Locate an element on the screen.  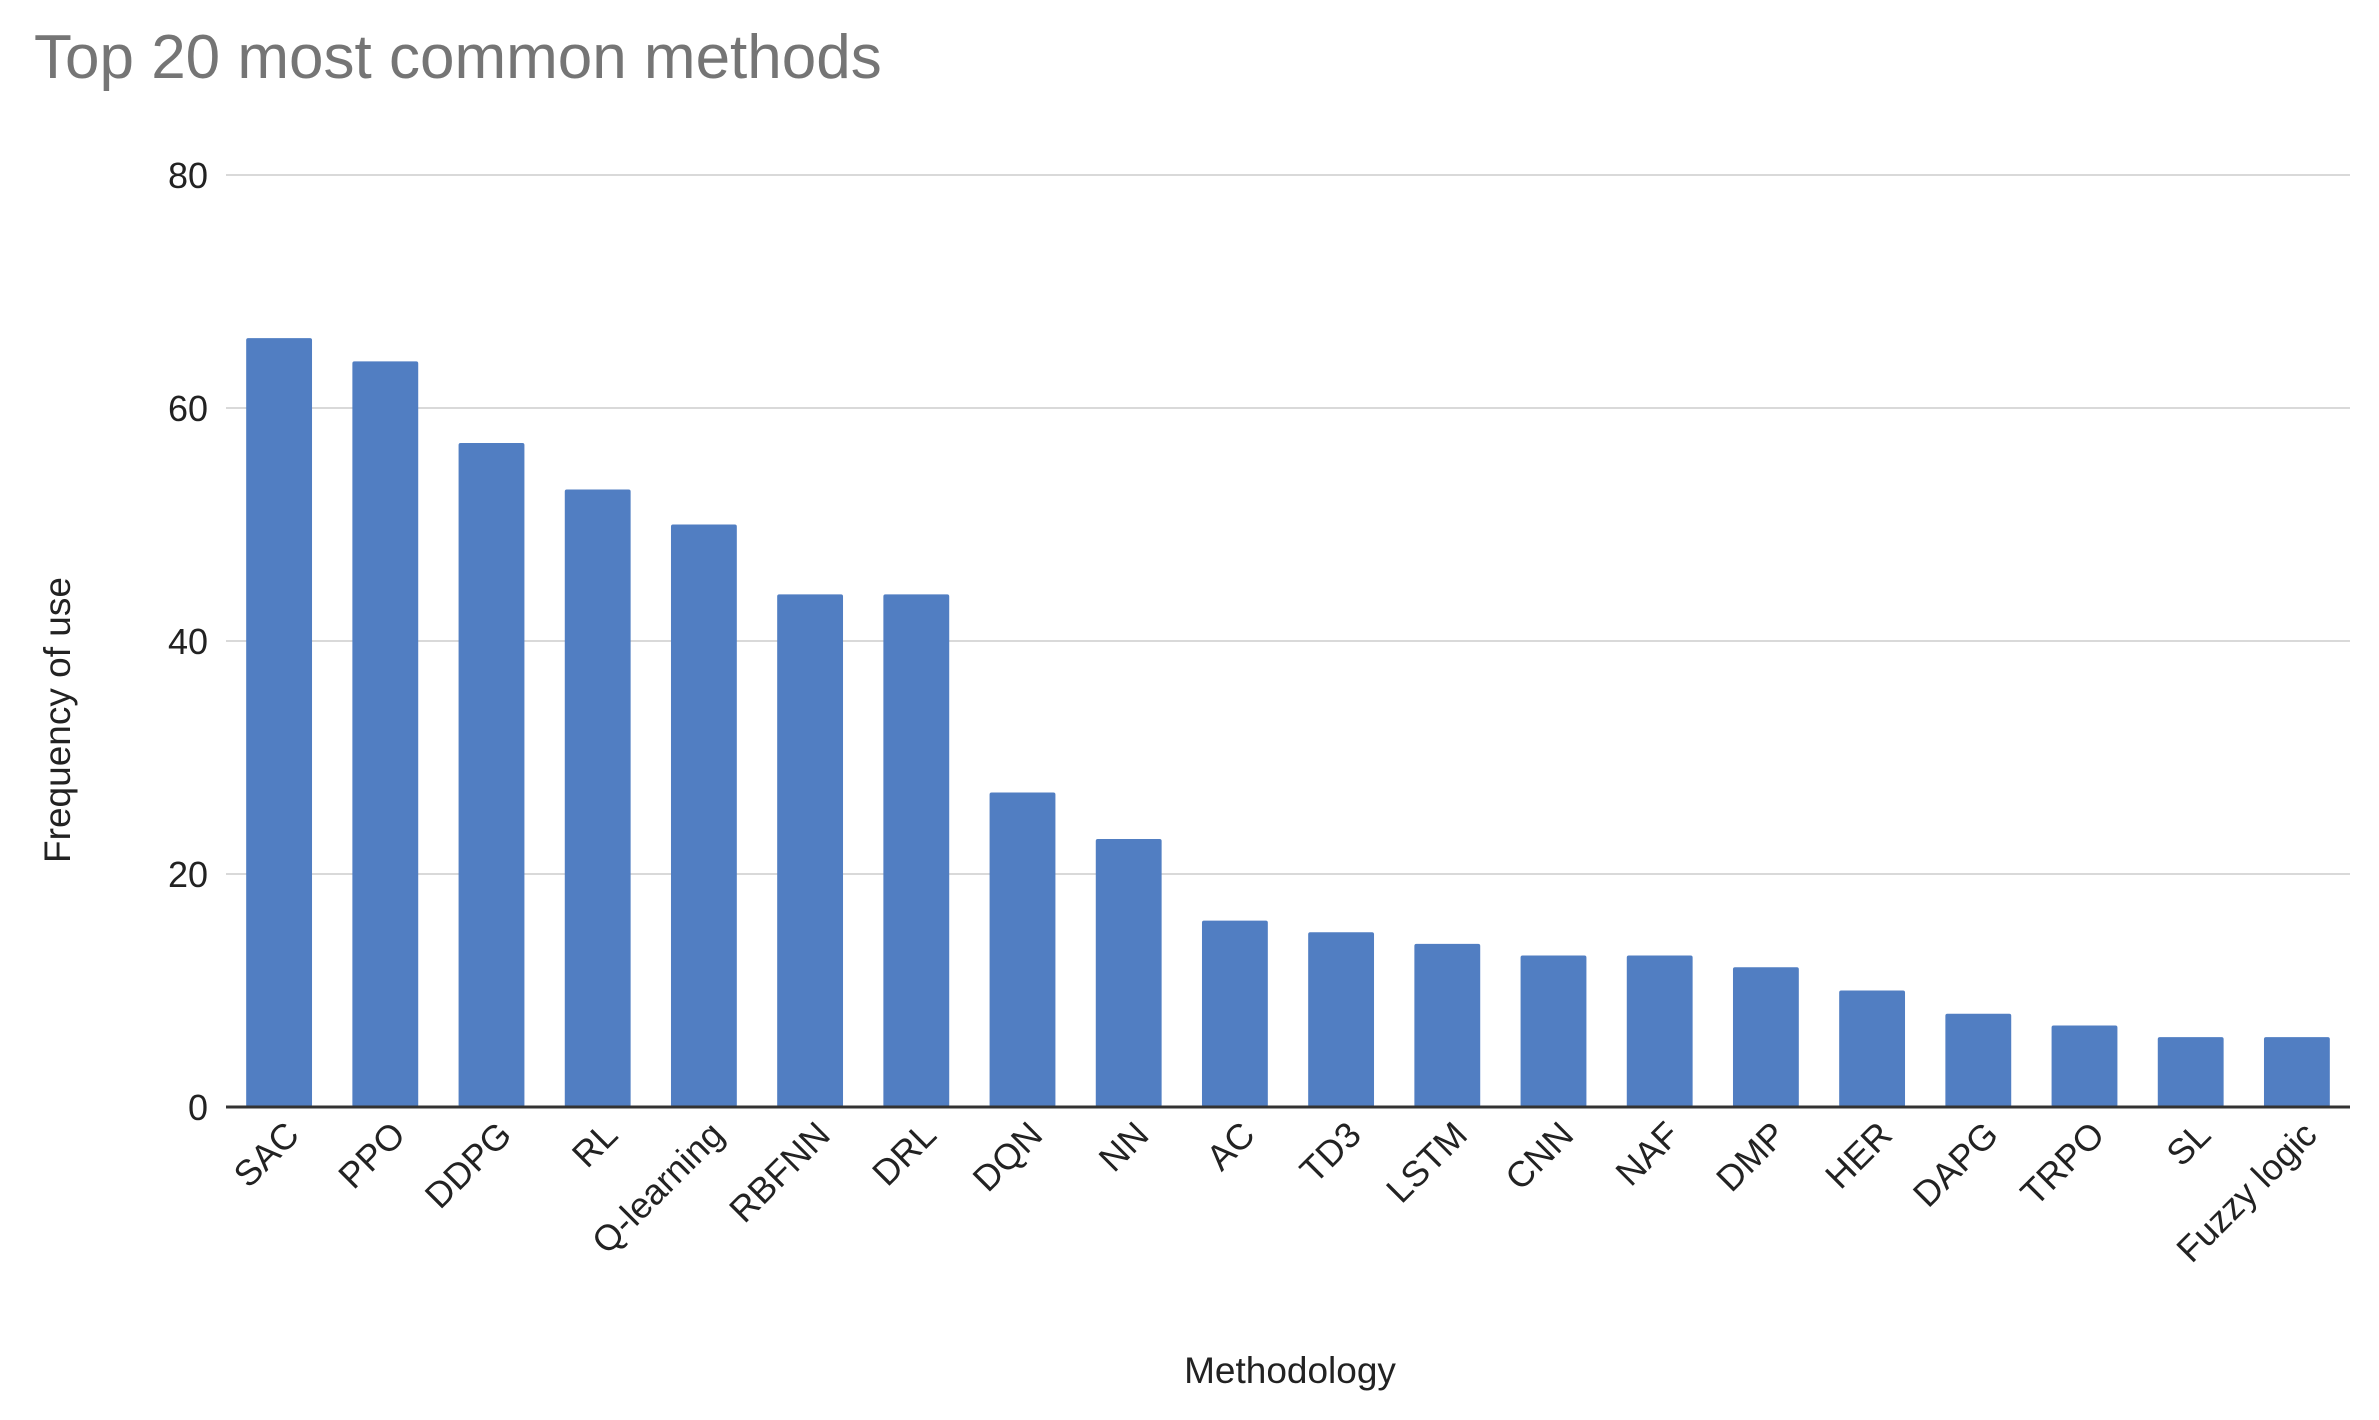
bar-ac is located at coordinates (1234, 1013).